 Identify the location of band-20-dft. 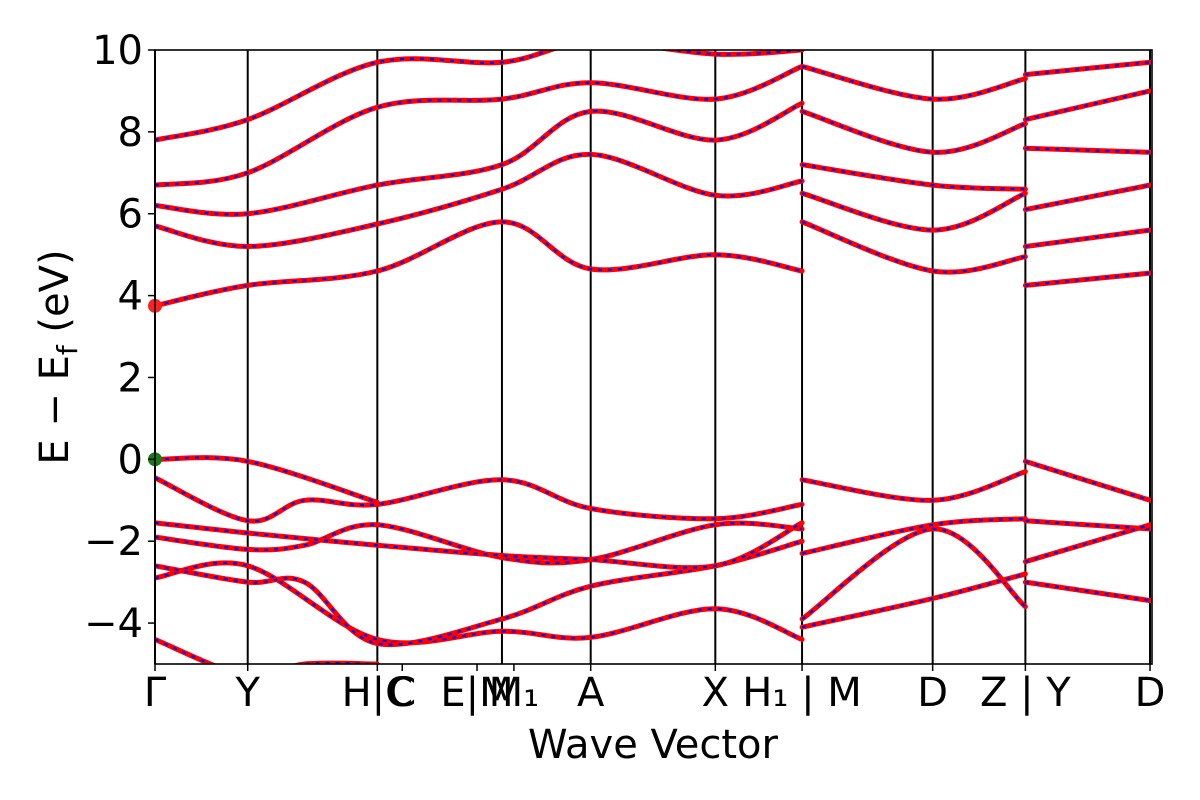
(913, 82).